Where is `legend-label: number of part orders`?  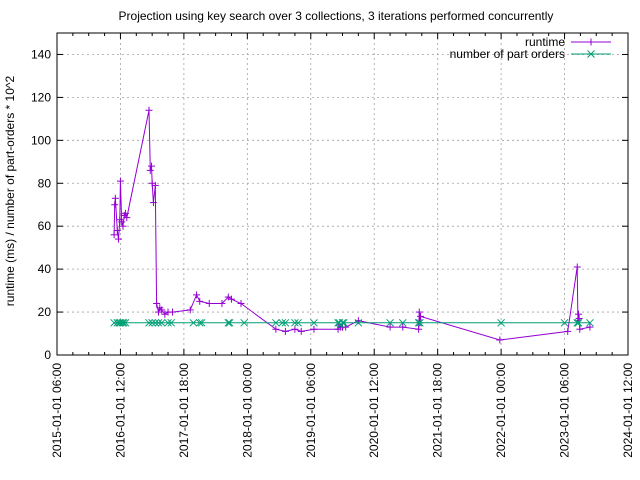 legend-label: number of part orders is located at coordinates (507, 54).